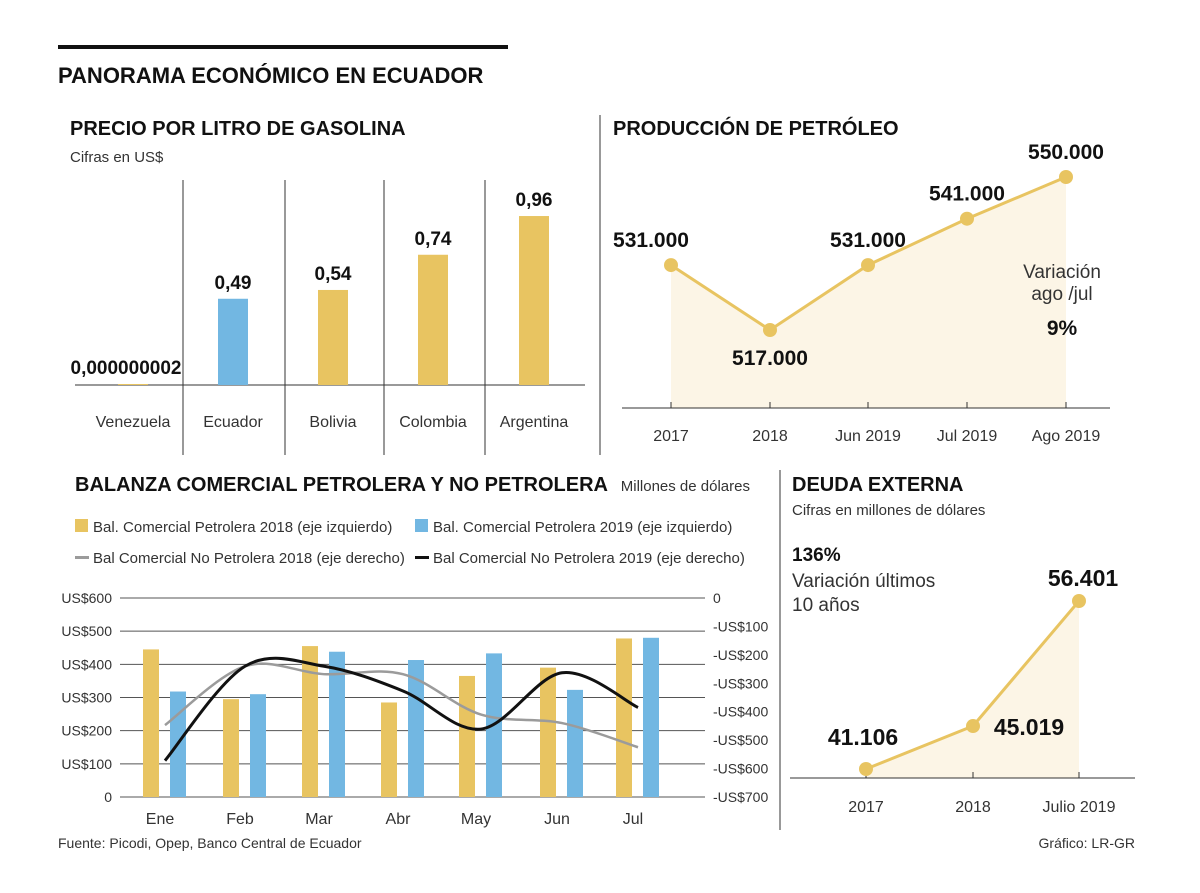 The image size is (1200, 893). What do you see at coordinates (108, 797) in the screenshot?
I see `y-left-tick: 0` at bounding box center [108, 797].